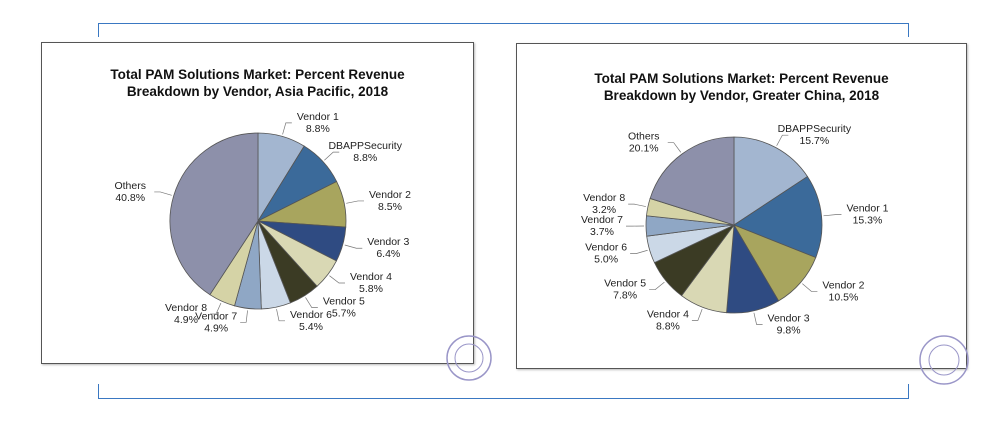  I want to click on frost-sullivan-stamp-left, so click(469, 358).